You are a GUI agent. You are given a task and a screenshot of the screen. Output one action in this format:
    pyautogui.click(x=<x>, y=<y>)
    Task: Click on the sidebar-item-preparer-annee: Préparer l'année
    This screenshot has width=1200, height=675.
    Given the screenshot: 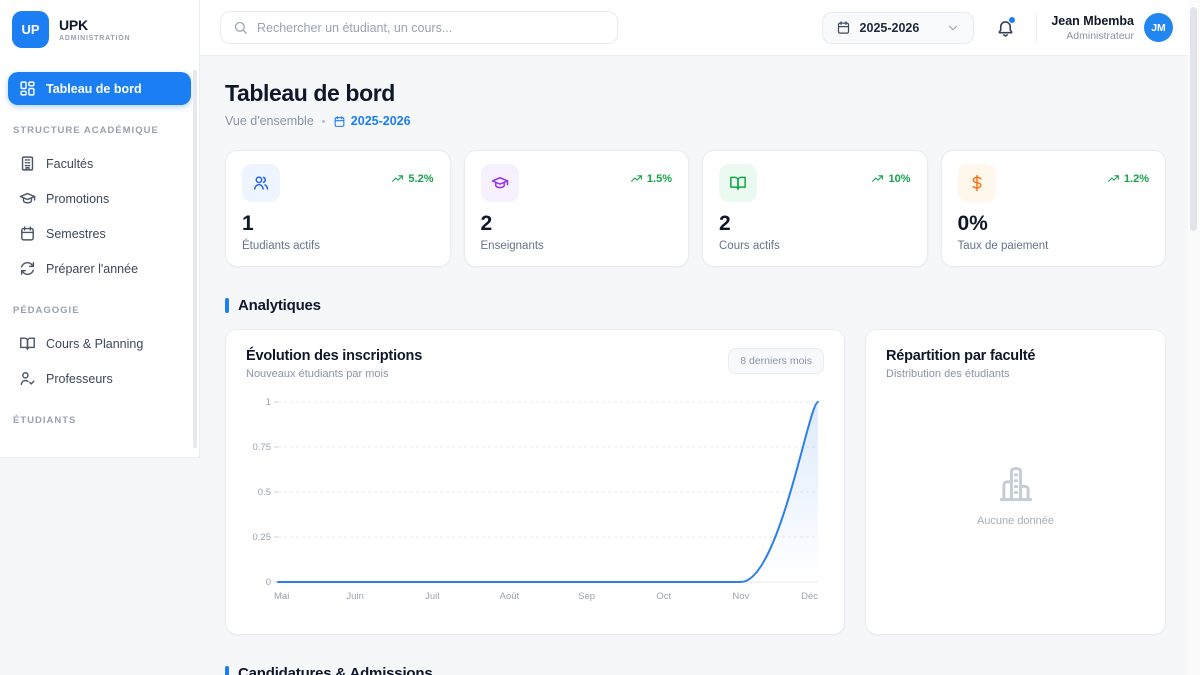 What is the action you would take?
    pyautogui.click(x=99, y=268)
    